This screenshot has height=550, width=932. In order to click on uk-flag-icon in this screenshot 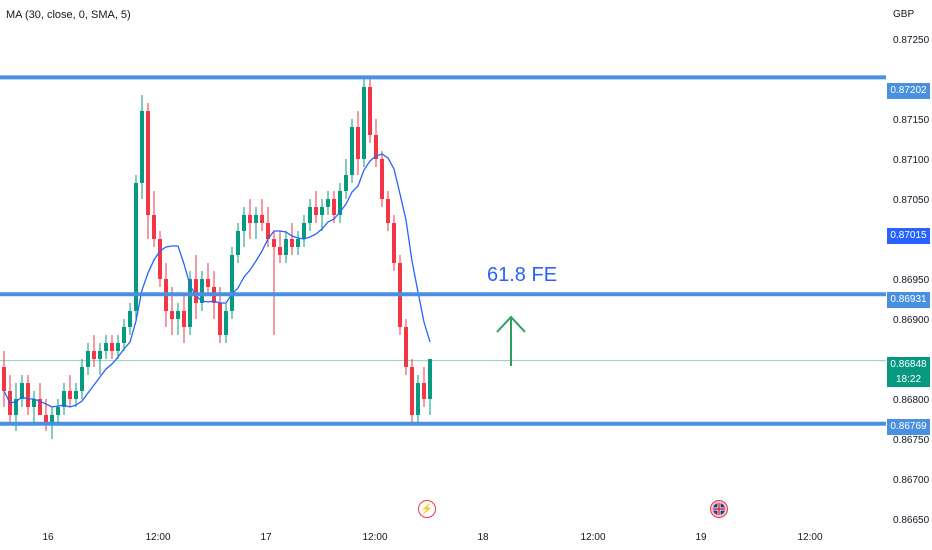, I will do `click(719, 509)`.